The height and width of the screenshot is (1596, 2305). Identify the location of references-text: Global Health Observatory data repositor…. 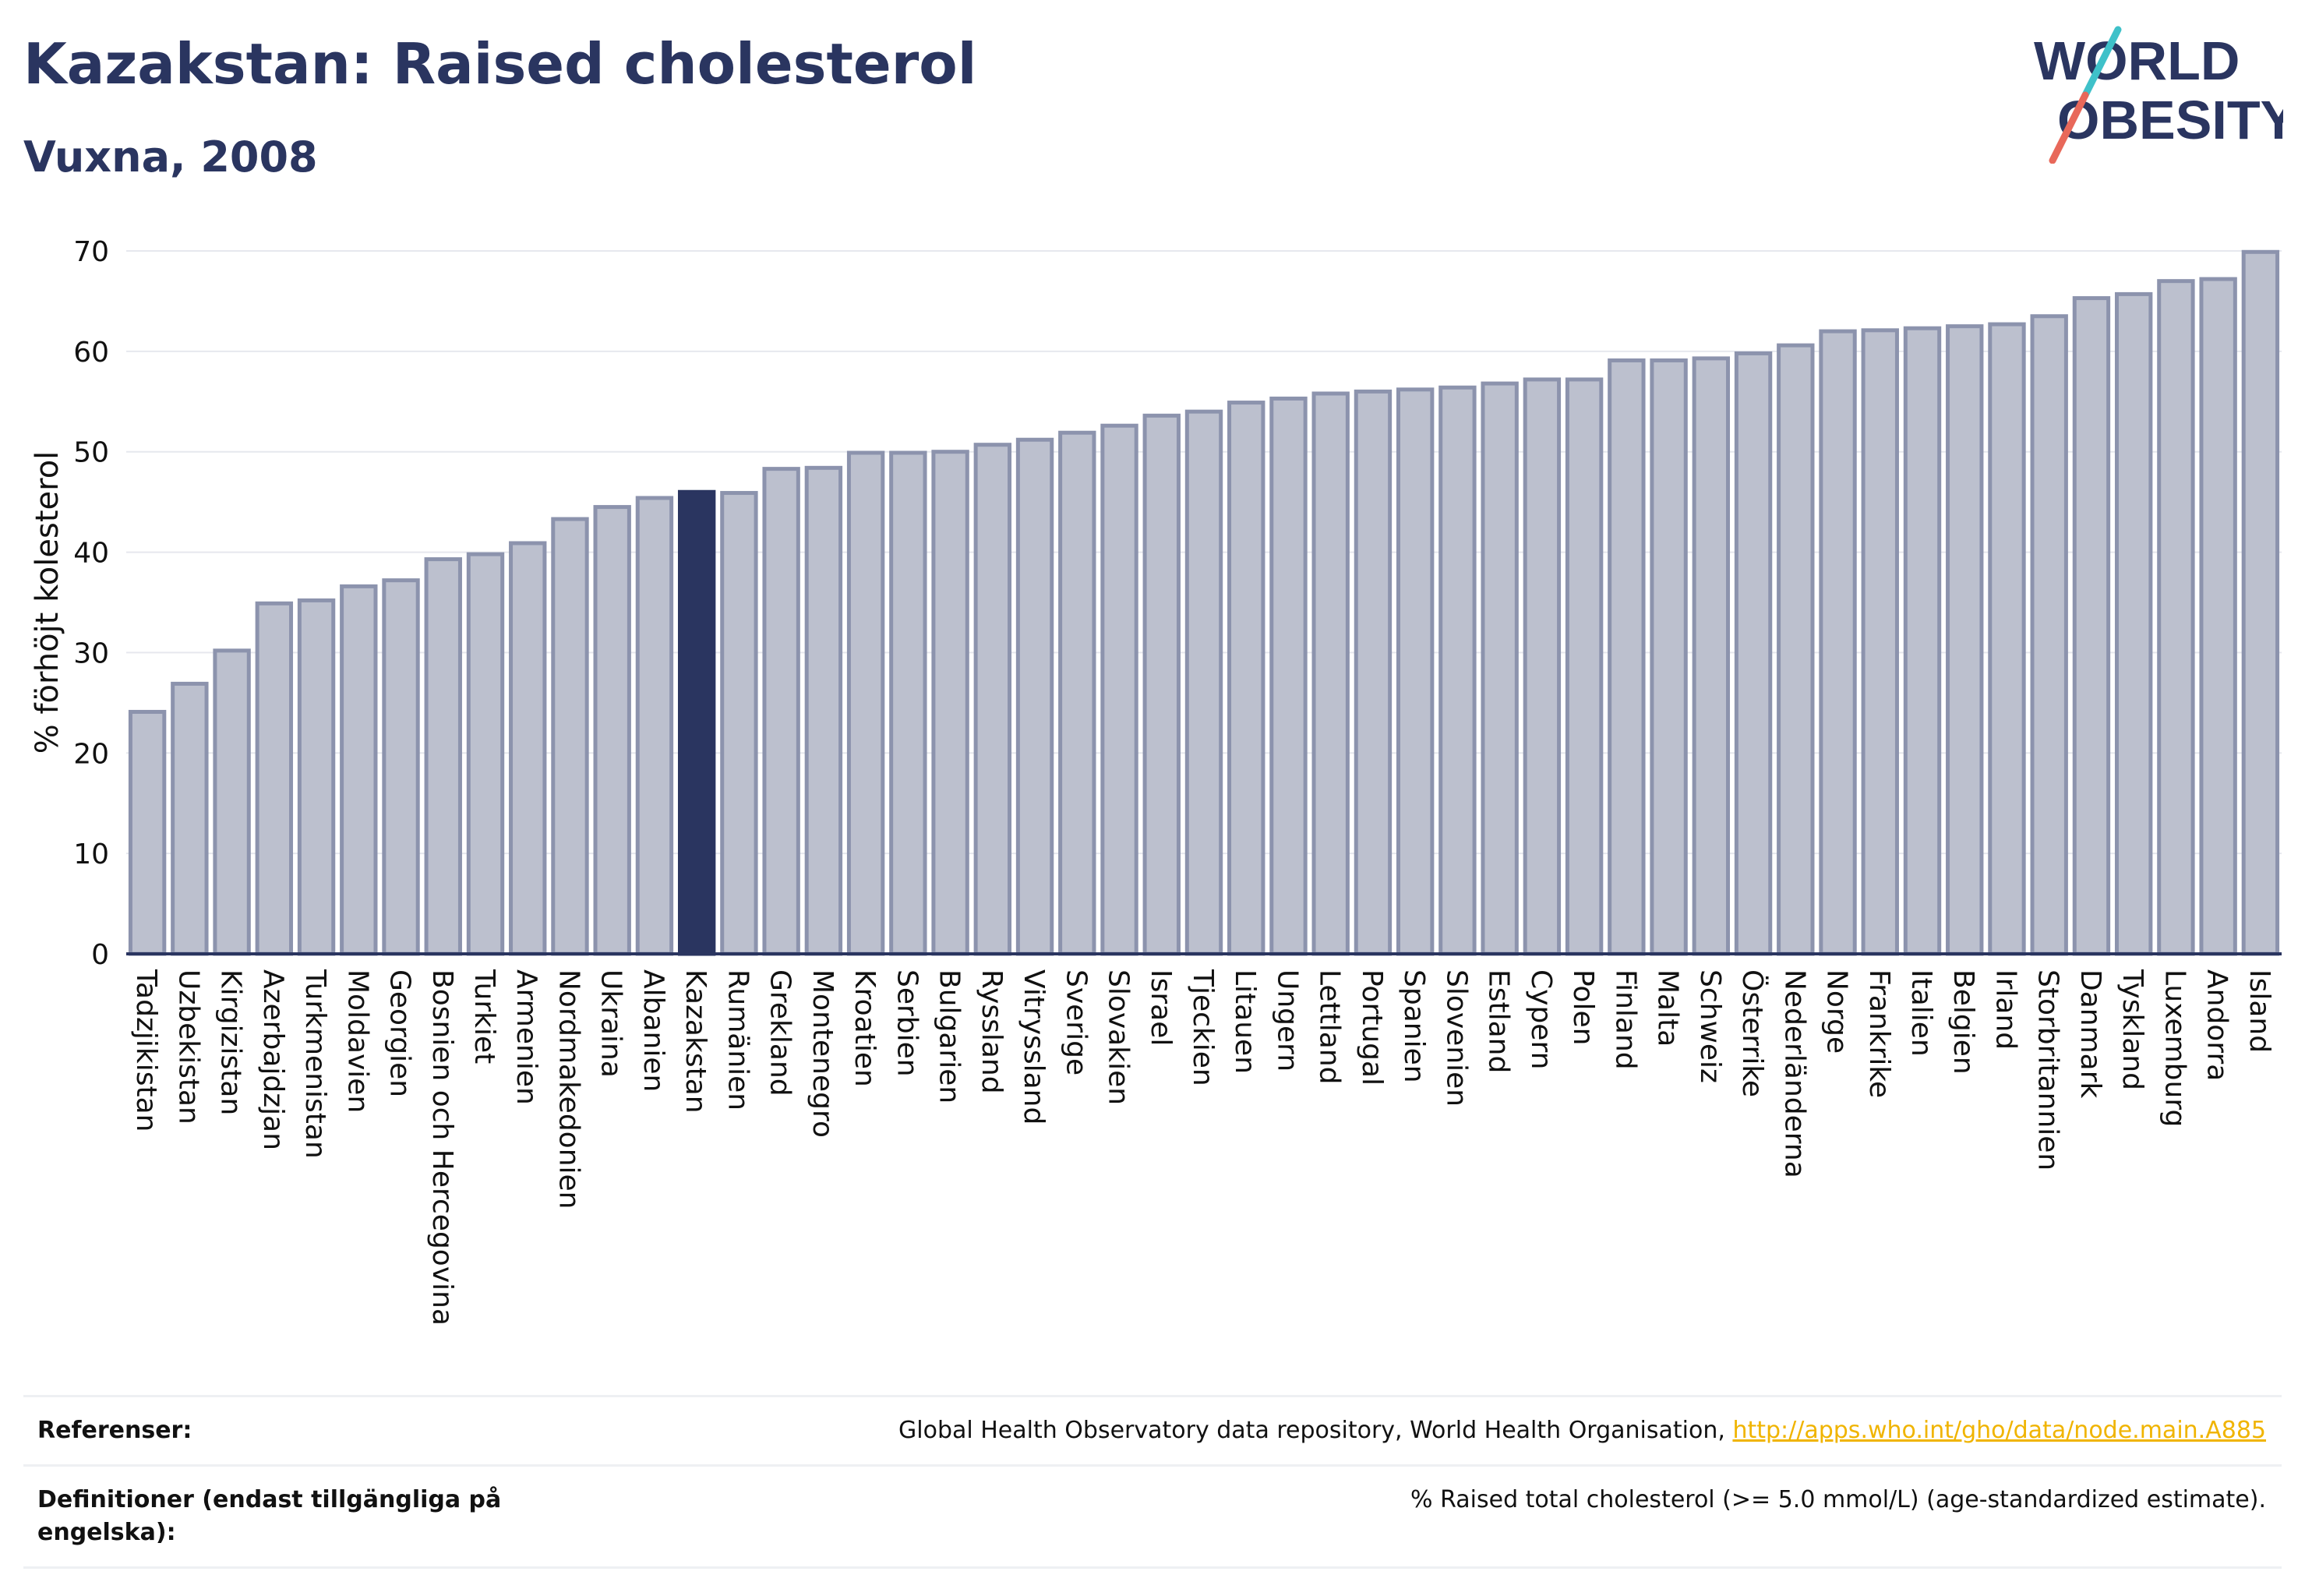
(1315, 1430).